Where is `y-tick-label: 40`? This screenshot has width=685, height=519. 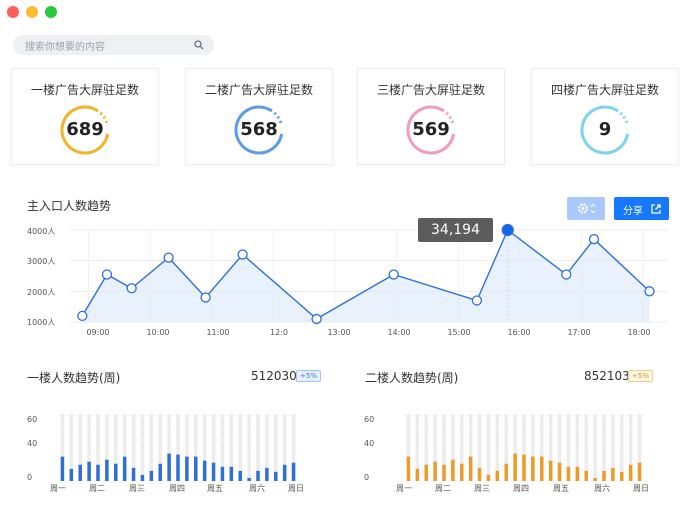 y-tick-label: 40 is located at coordinates (32, 443).